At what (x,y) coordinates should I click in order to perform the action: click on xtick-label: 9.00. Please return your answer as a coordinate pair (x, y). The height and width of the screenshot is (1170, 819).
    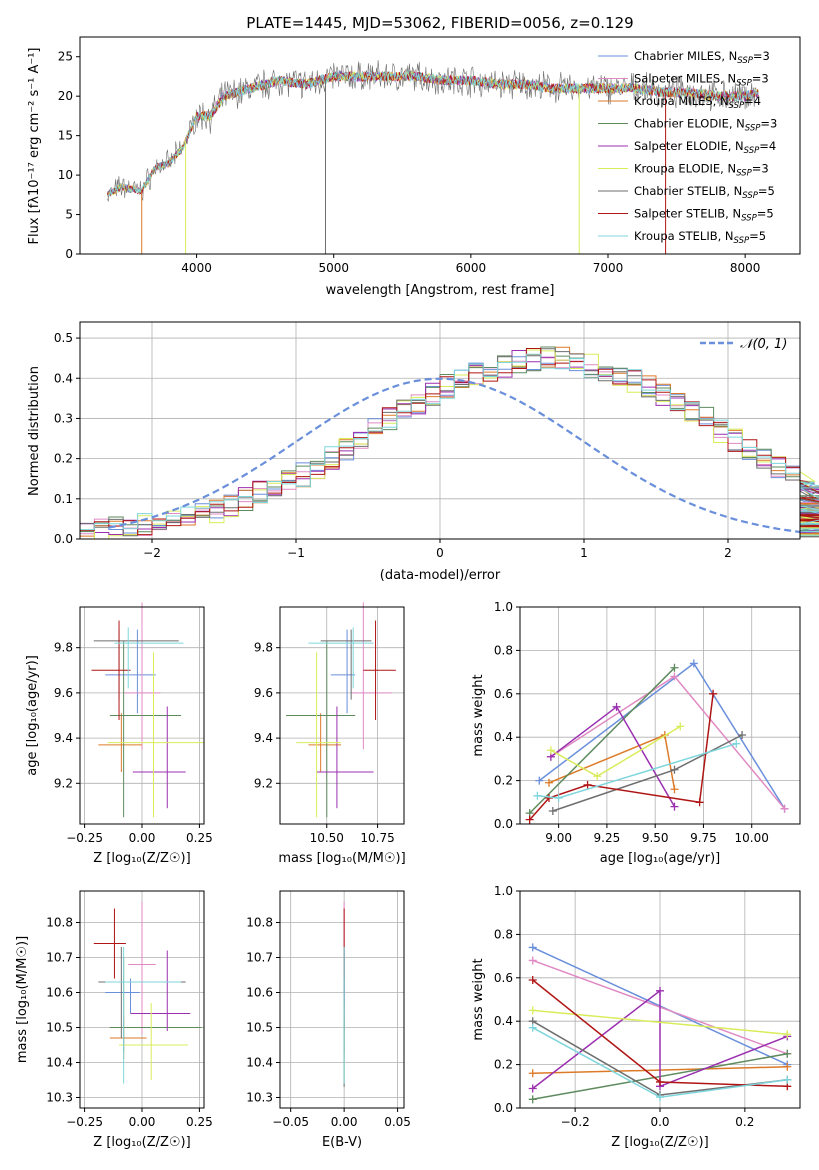
    Looking at the image, I should click on (558, 838).